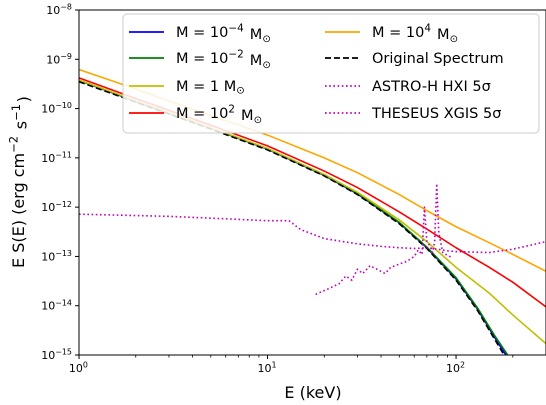  What do you see at coordinates (438, 59) in the screenshot?
I see `legend-label-6: Original Spectrum` at bounding box center [438, 59].